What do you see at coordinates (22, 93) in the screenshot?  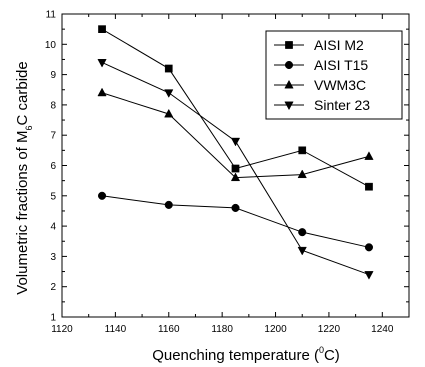 I see `y-axis-label-tail: C carbide` at bounding box center [22, 93].